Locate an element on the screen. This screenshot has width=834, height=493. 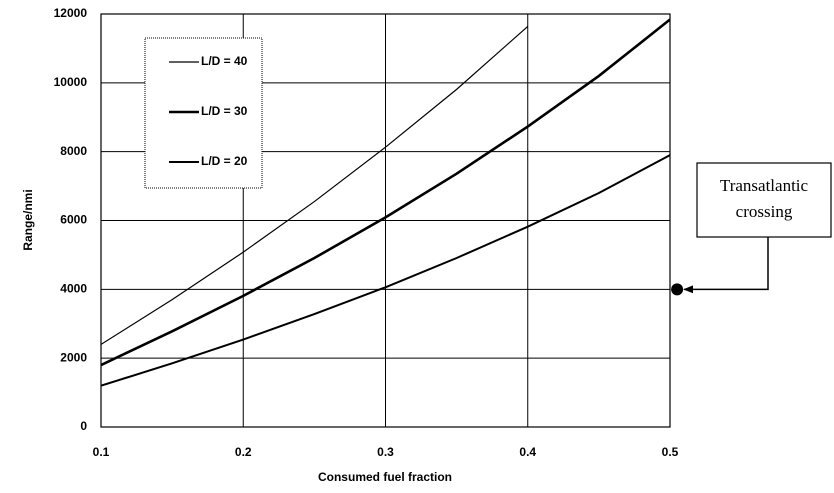
y-tick-label: 12000 is located at coordinates (71, 13).